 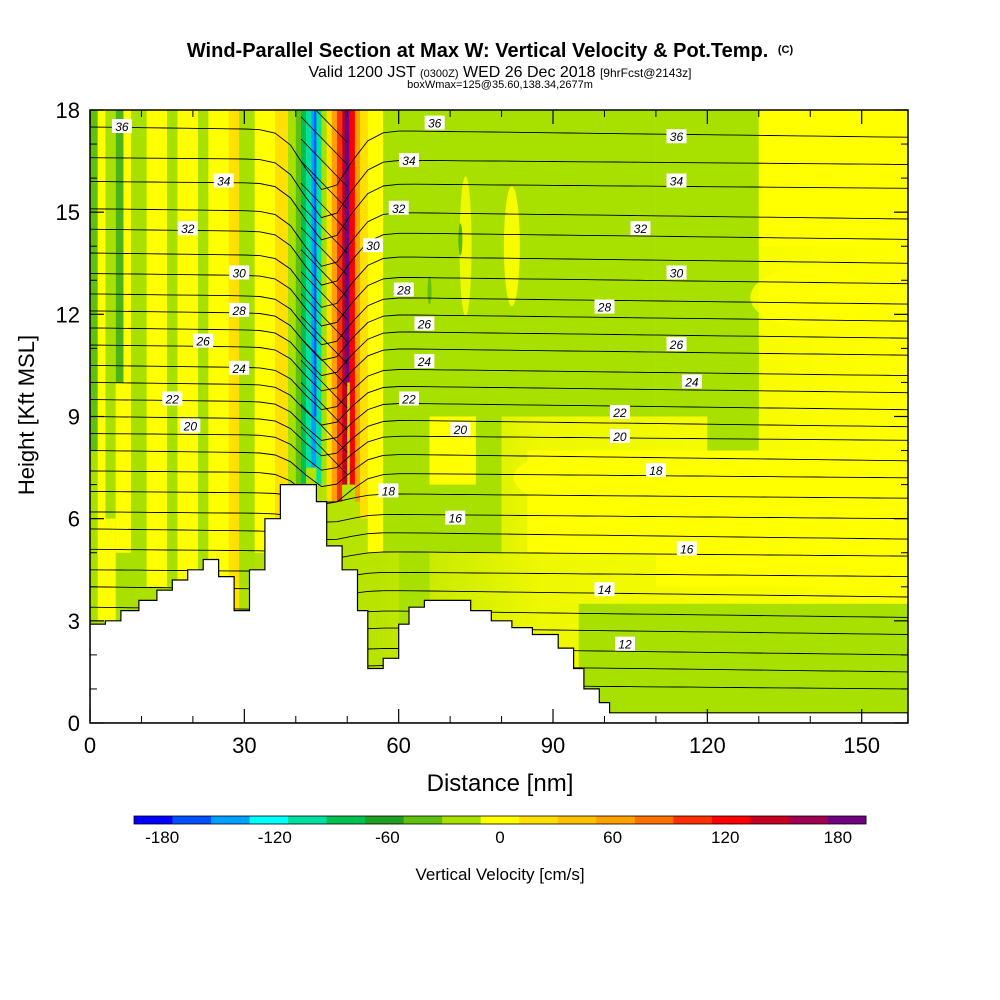 What do you see at coordinates (500, 85) in the screenshot?
I see `chart-subtitle-box: boxWmax=125@35.60,138.34,2677m` at bounding box center [500, 85].